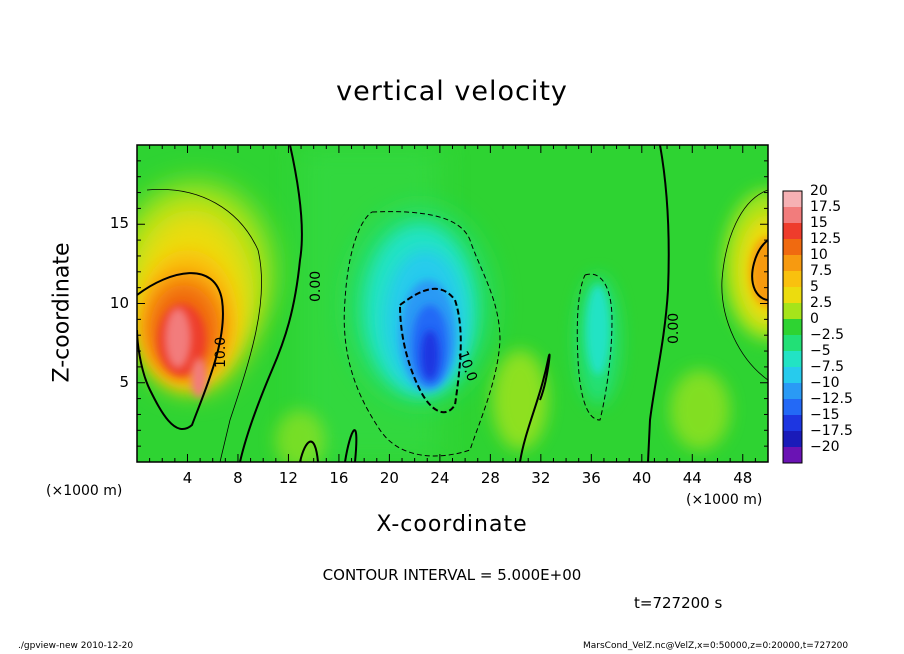 The image size is (904, 654). Describe the element at coordinates (288, 478) in the screenshot. I see `x-tick-label: 12` at that location.